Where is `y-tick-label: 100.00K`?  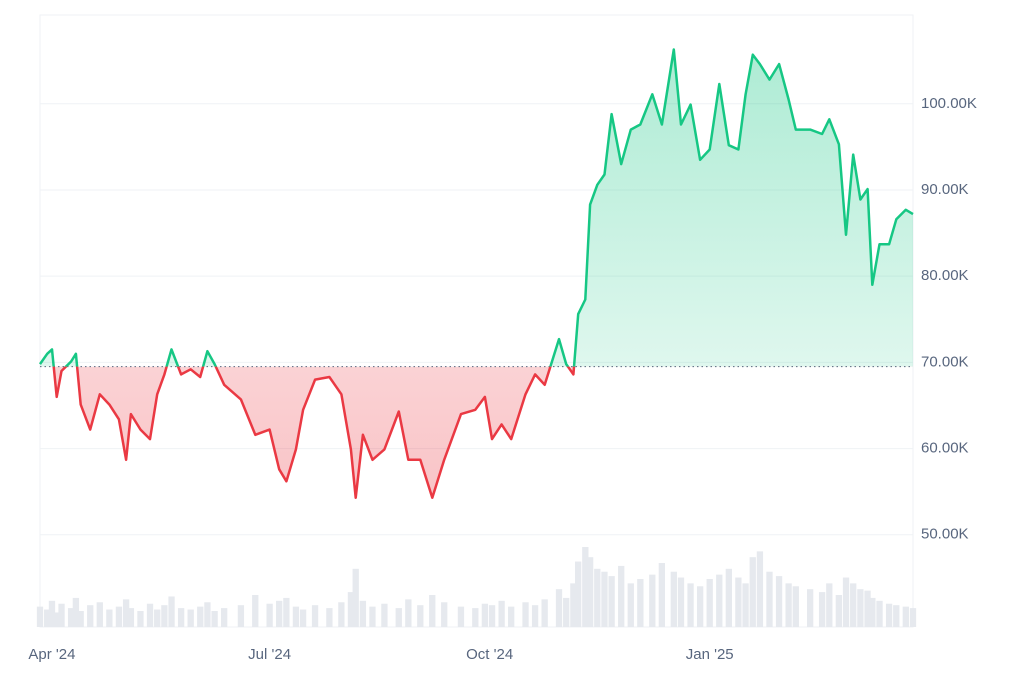
y-tick-label: 100.00K is located at coordinates (949, 103).